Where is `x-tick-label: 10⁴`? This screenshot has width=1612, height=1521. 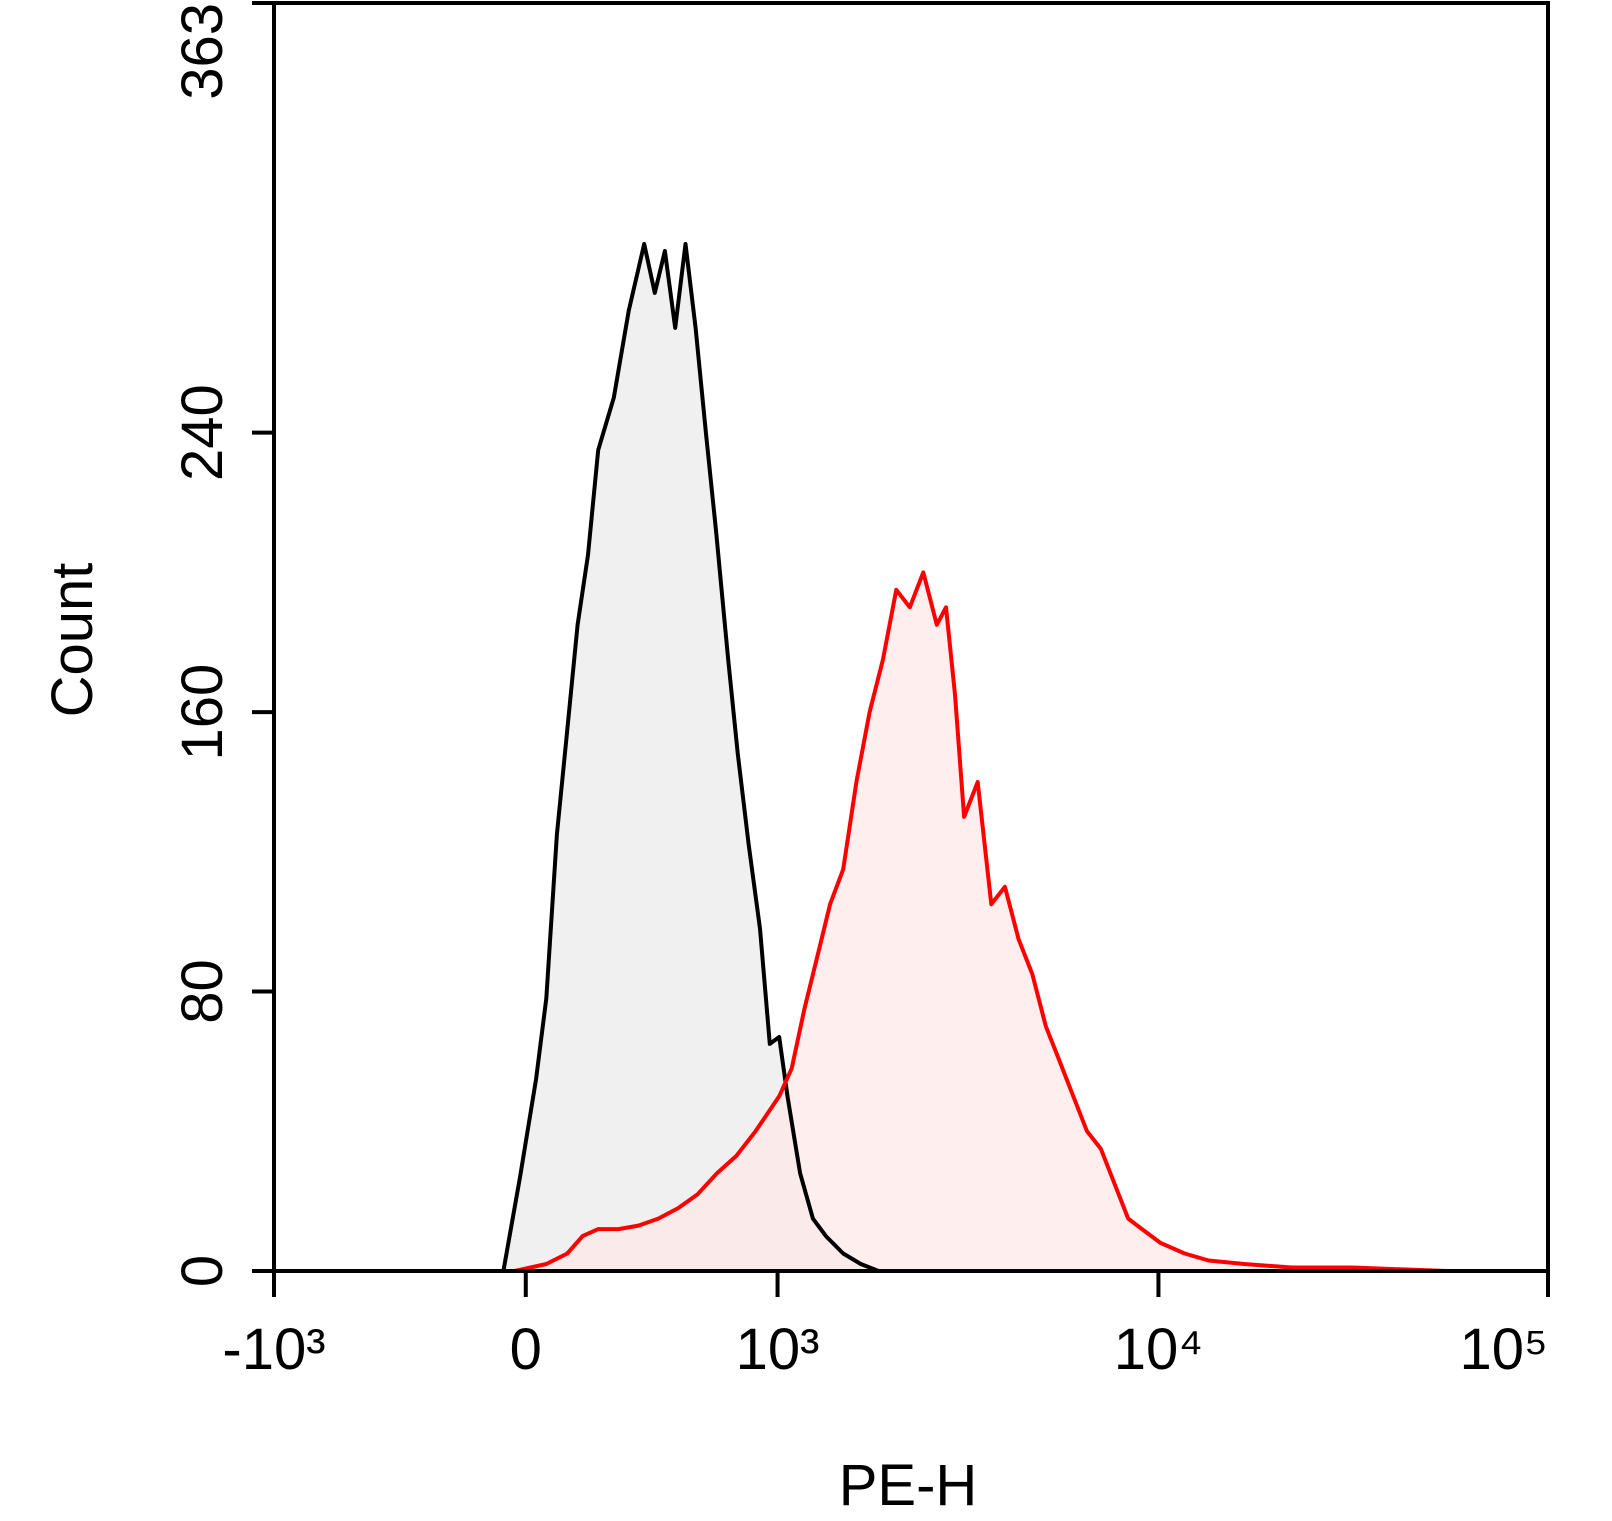 x-tick-label: 10⁴ is located at coordinates (1158, 1349).